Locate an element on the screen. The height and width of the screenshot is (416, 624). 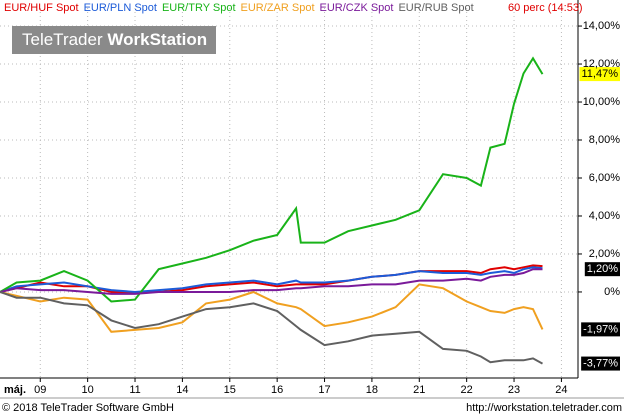
x-tick-label: 17 is located at coordinates (324, 390).